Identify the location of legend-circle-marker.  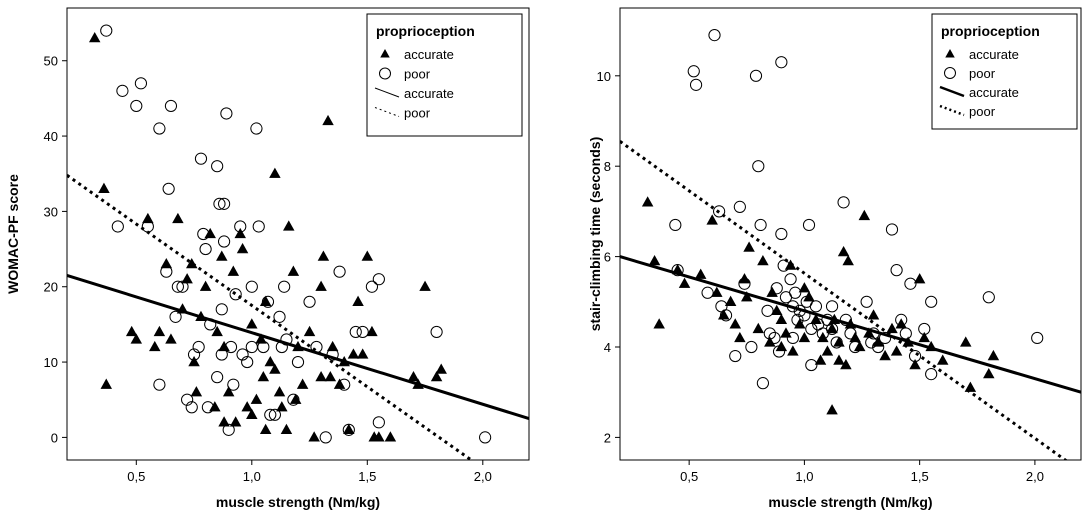
(385, 73).